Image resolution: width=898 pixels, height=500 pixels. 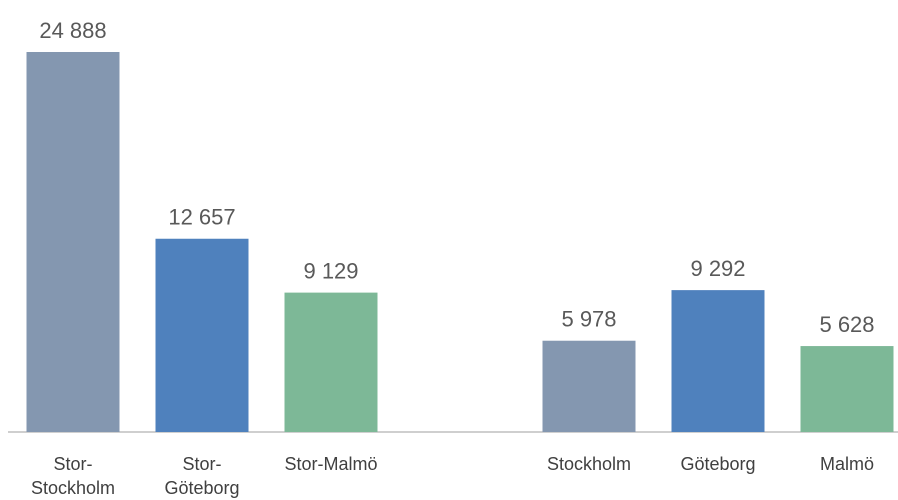 I want to click on x-tick-label: Stor-Malmö, so click(x=331, y=464).